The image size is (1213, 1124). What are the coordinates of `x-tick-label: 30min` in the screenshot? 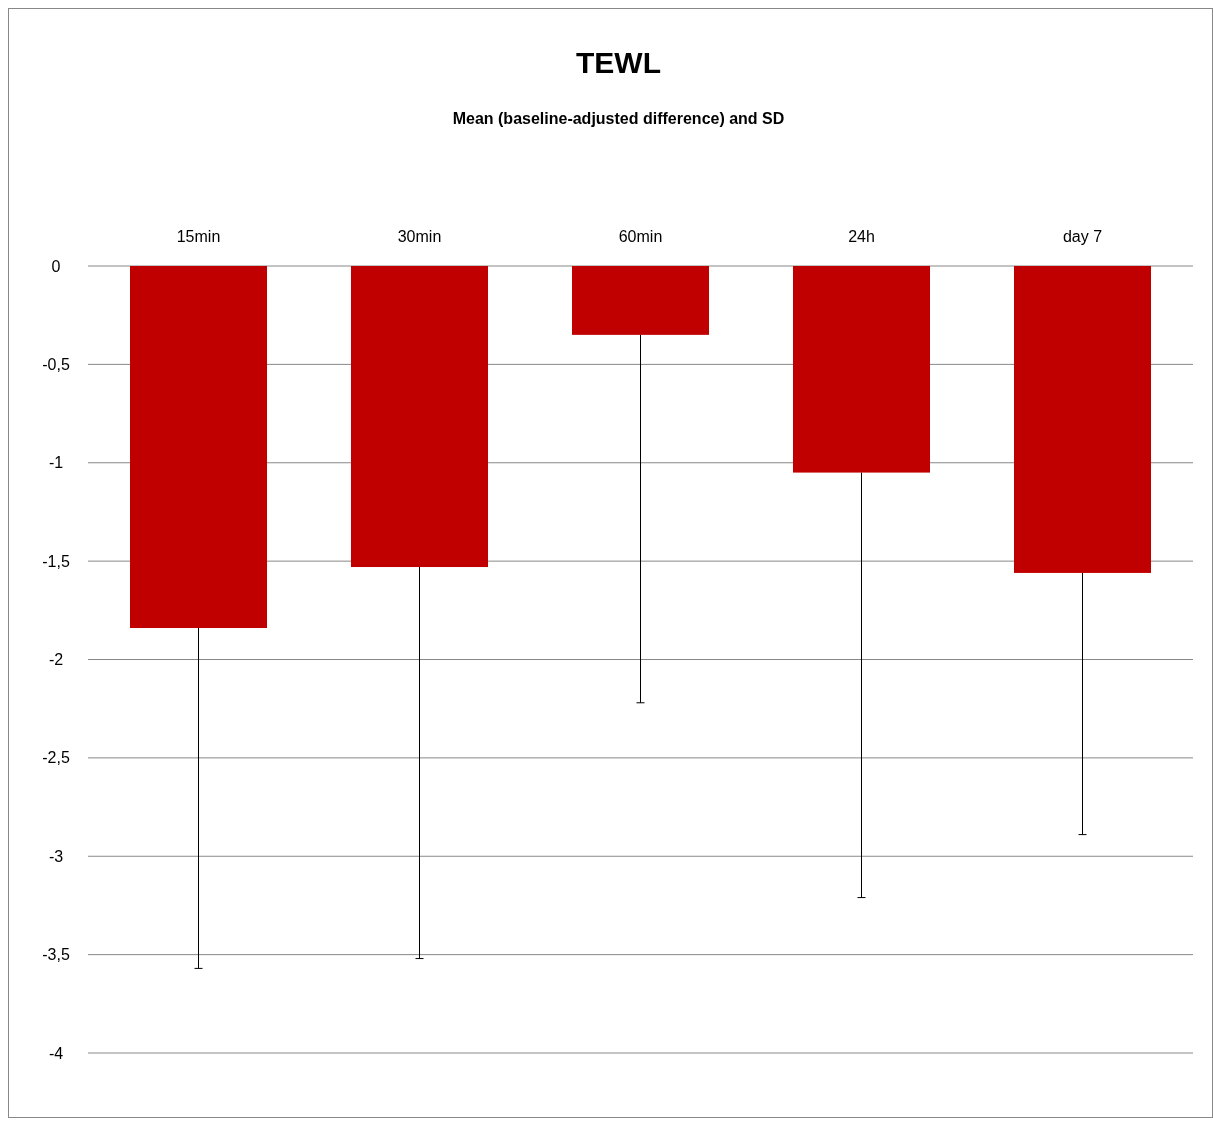 It's located at (419, 236).